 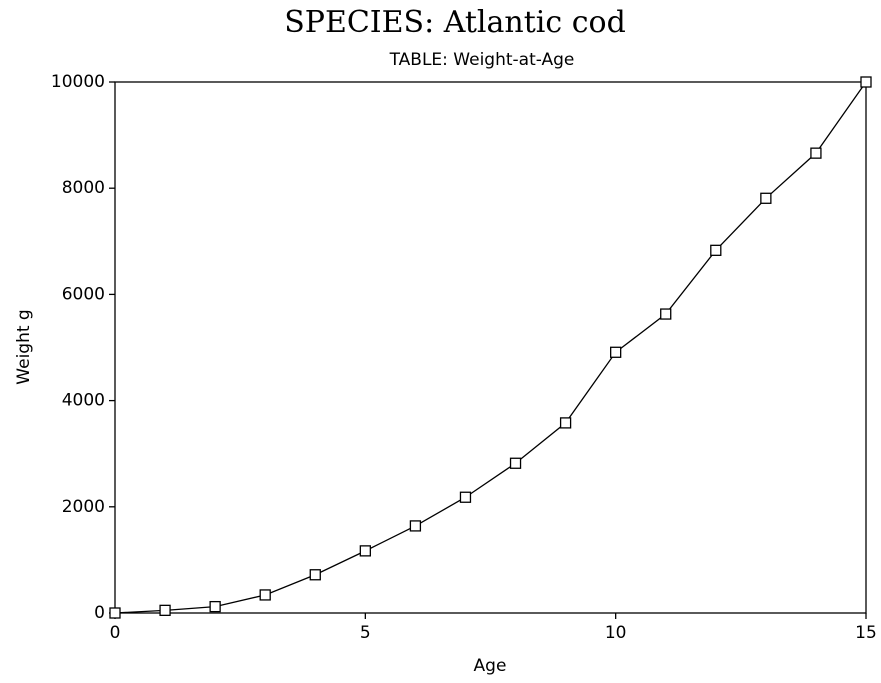 What do you see at coordinates (455, 22) in the screenshot?
I see `chart-title: SPECIES: Atlantic cod` at bounding box center [455, 22].